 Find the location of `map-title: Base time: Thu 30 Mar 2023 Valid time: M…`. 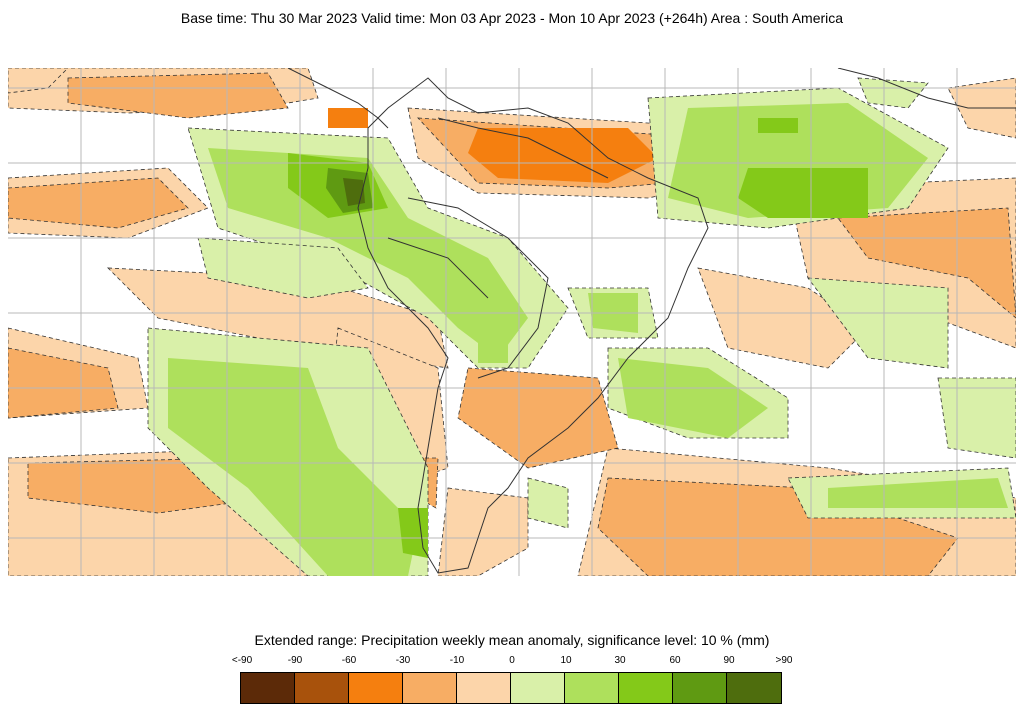

map-title: Base time: Thu 30 Mar 2023 Valid time: M… is located at coordinates (512, 18).